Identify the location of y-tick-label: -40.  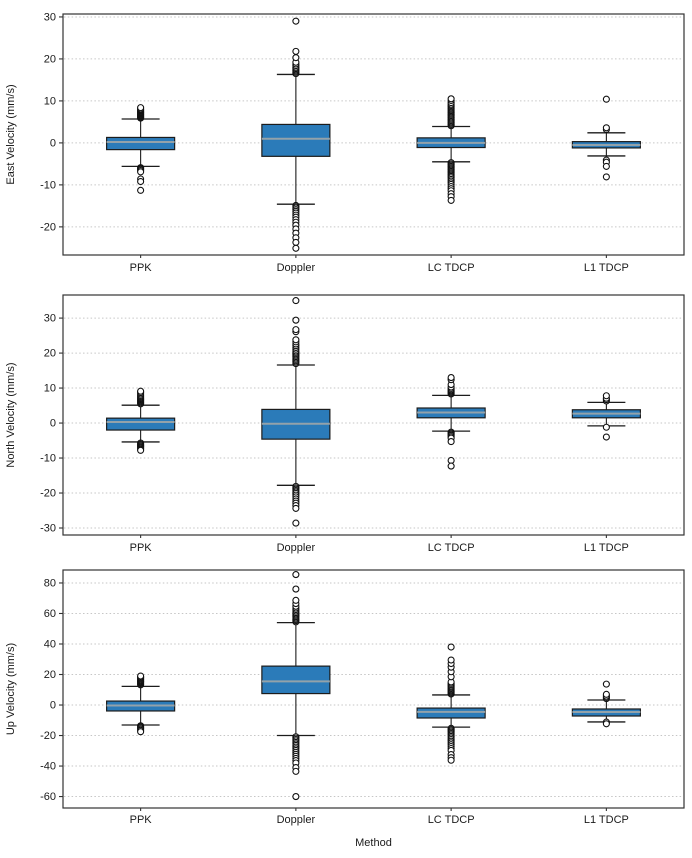
(48, 767).